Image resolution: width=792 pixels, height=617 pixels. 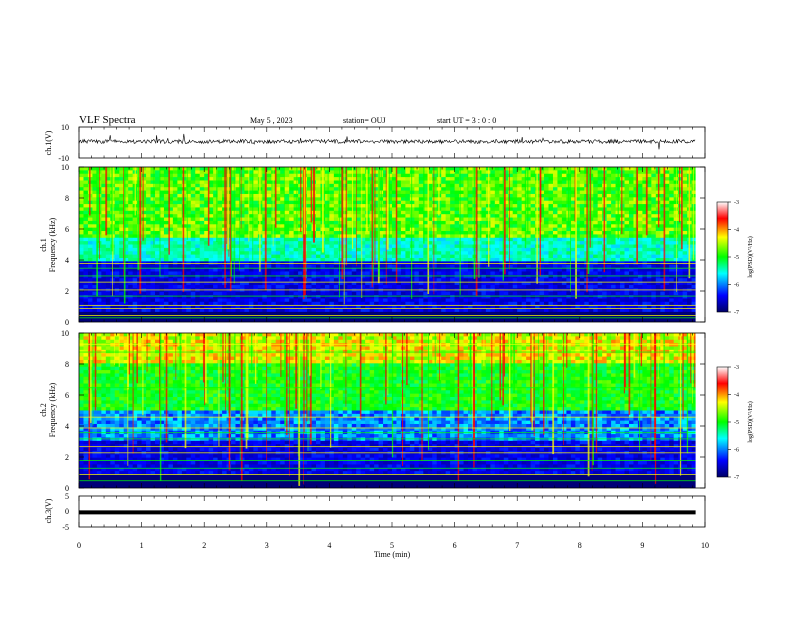 What do you see at coordinates (455, 545) in the screenshot?
I see `x-tick-label: 6` at bounding box center [455, 545].